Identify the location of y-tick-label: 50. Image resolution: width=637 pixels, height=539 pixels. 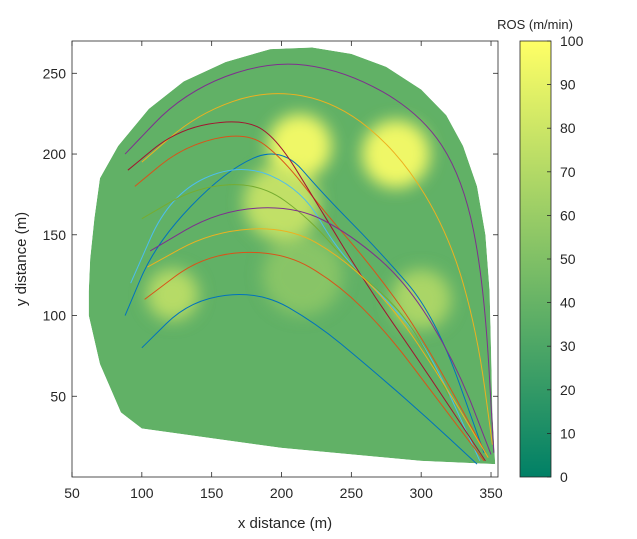
(58, 396).